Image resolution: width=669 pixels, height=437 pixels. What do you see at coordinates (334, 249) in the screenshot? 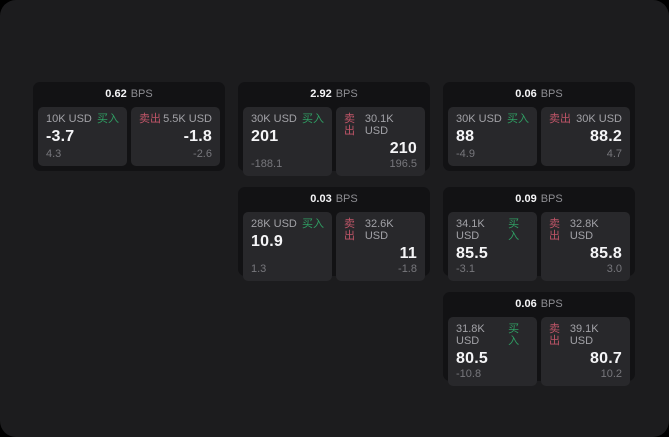
I see `quote-panels: 28K USD 买入 10.9 1.3 卖出 32.6K USD 11 -1.8` at bounding box center [334, 249].